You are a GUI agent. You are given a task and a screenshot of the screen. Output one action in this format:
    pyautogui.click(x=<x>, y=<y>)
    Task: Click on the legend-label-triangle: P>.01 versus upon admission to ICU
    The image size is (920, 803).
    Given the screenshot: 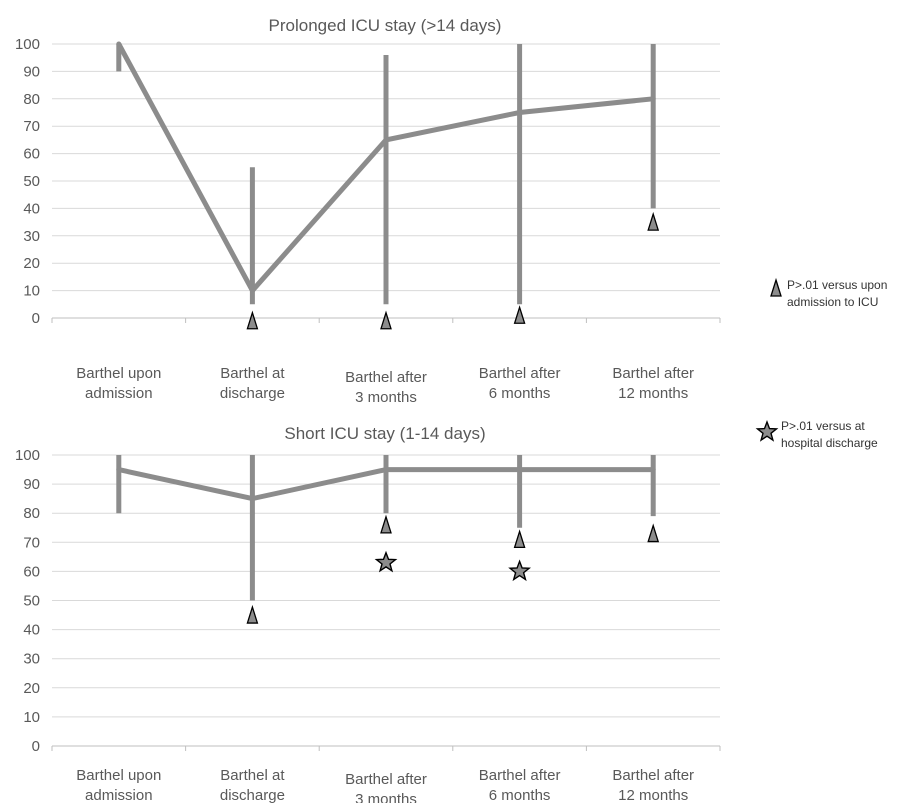 What is the action you would take?
    pyautogui.click(x=837, y=293)
    